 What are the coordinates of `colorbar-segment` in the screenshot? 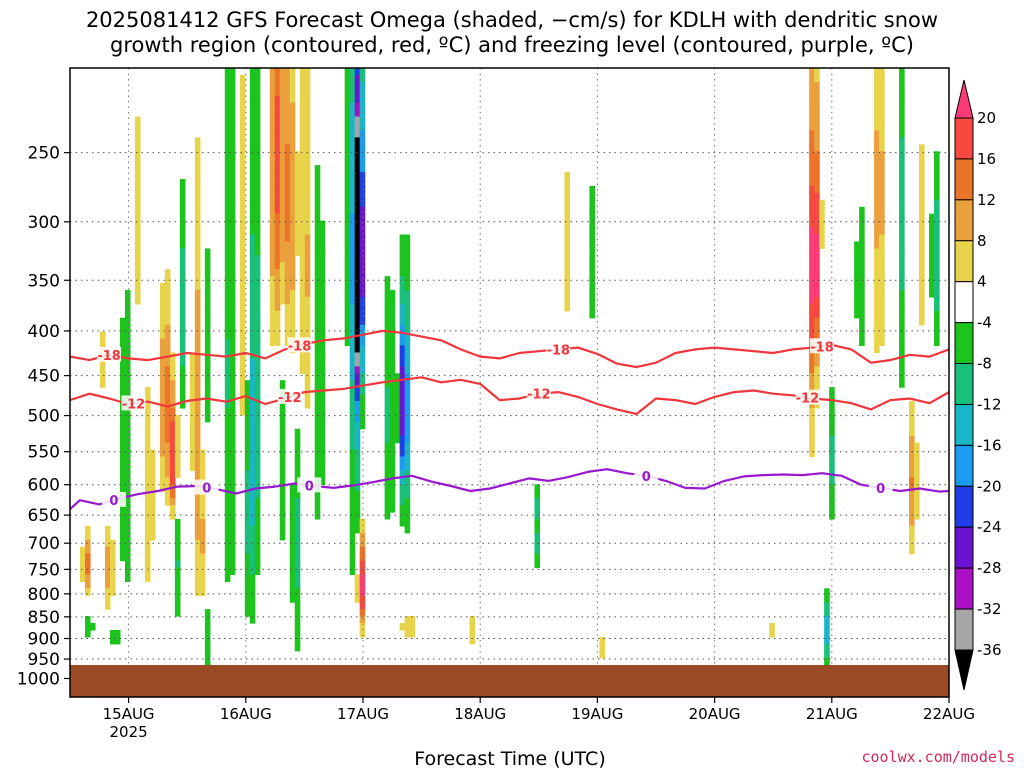 It's located at (964, 302).